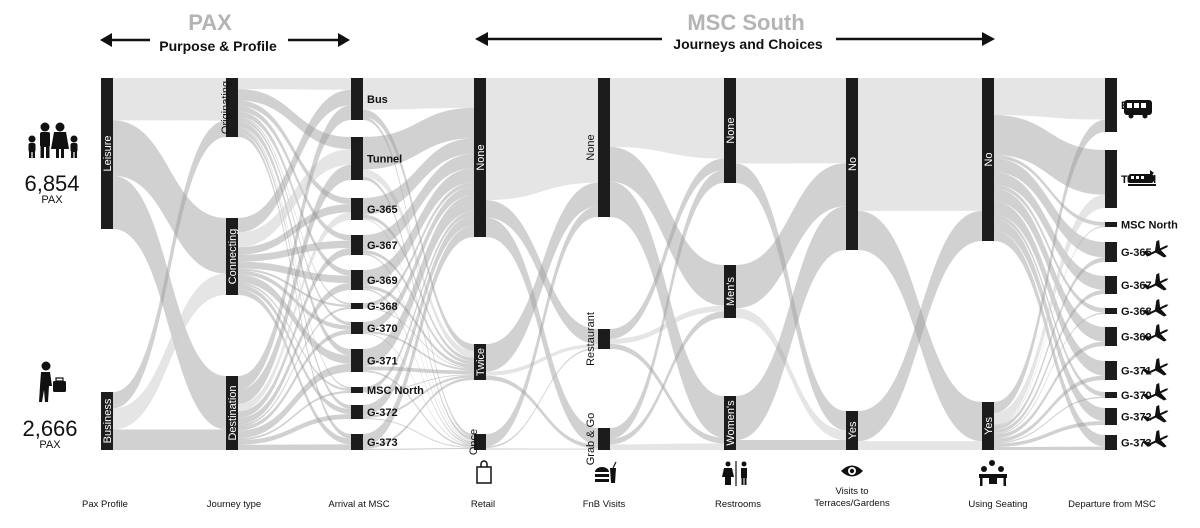  What do you see at coordinates (731, 130) in the screenshot?
I see `restrooms-label-none: None` at bounding box center [731, 130].